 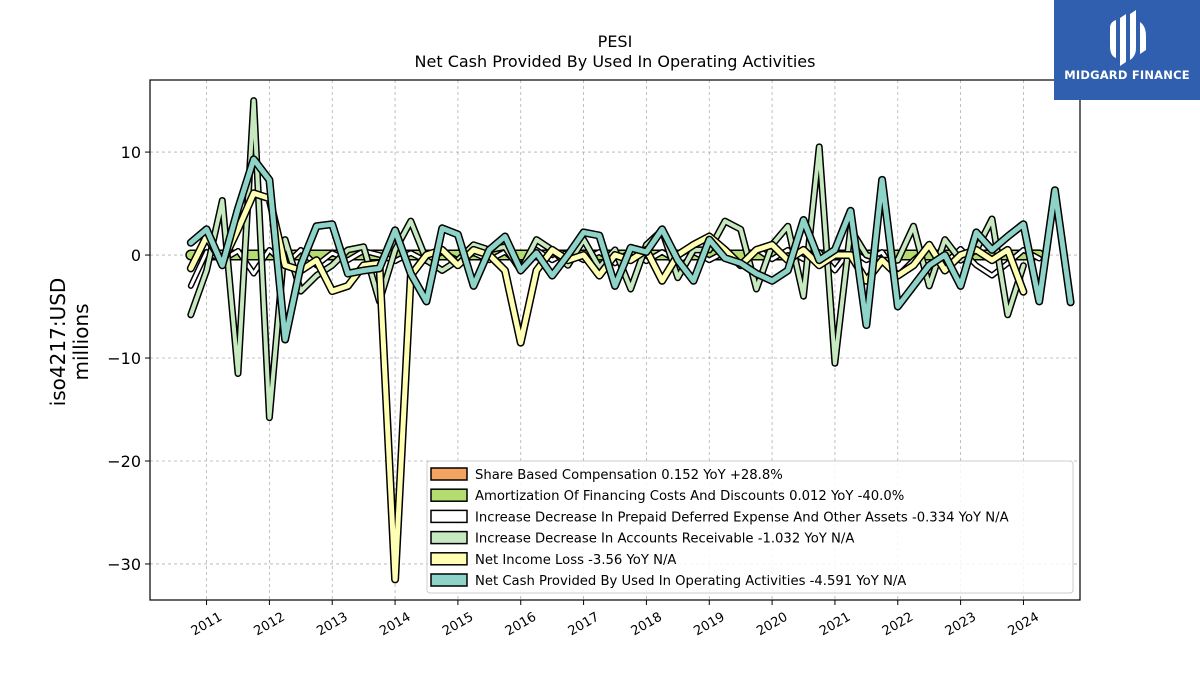 What do you see at coordinates (124, 564) in the screenshot?
I see `y-tick-label: −30` at bounding box center [124, 564].